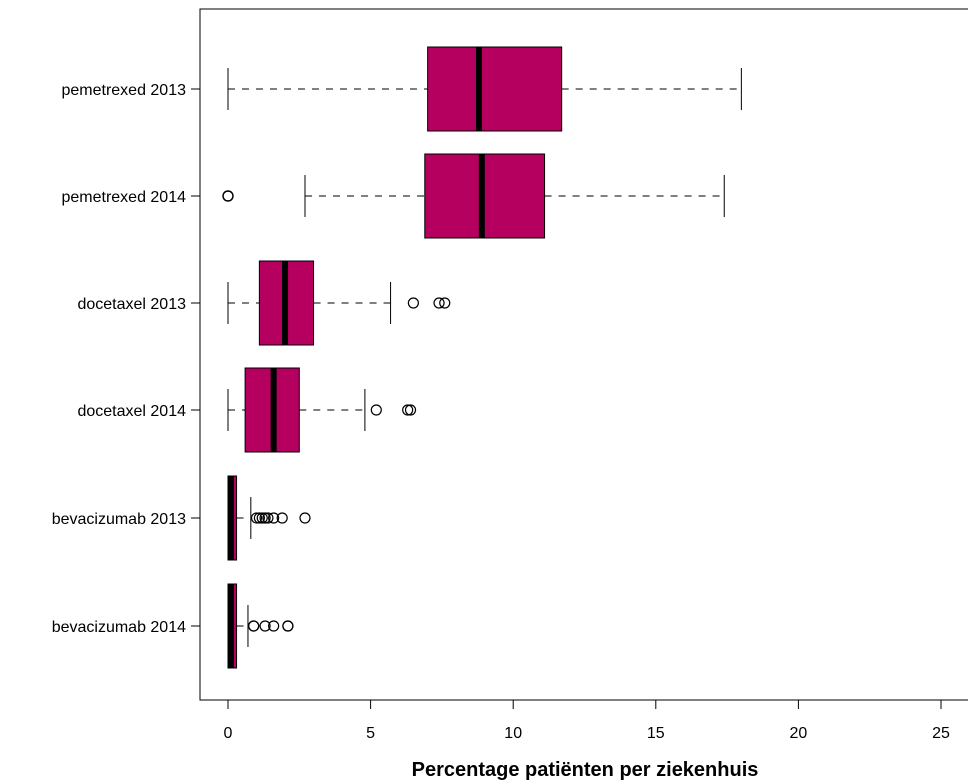 Image resolution: width=968 pixels, height=781 pixels. Describe the element at coordinates (495, 89) in the screenshot. I see `iqr-box` at that location.